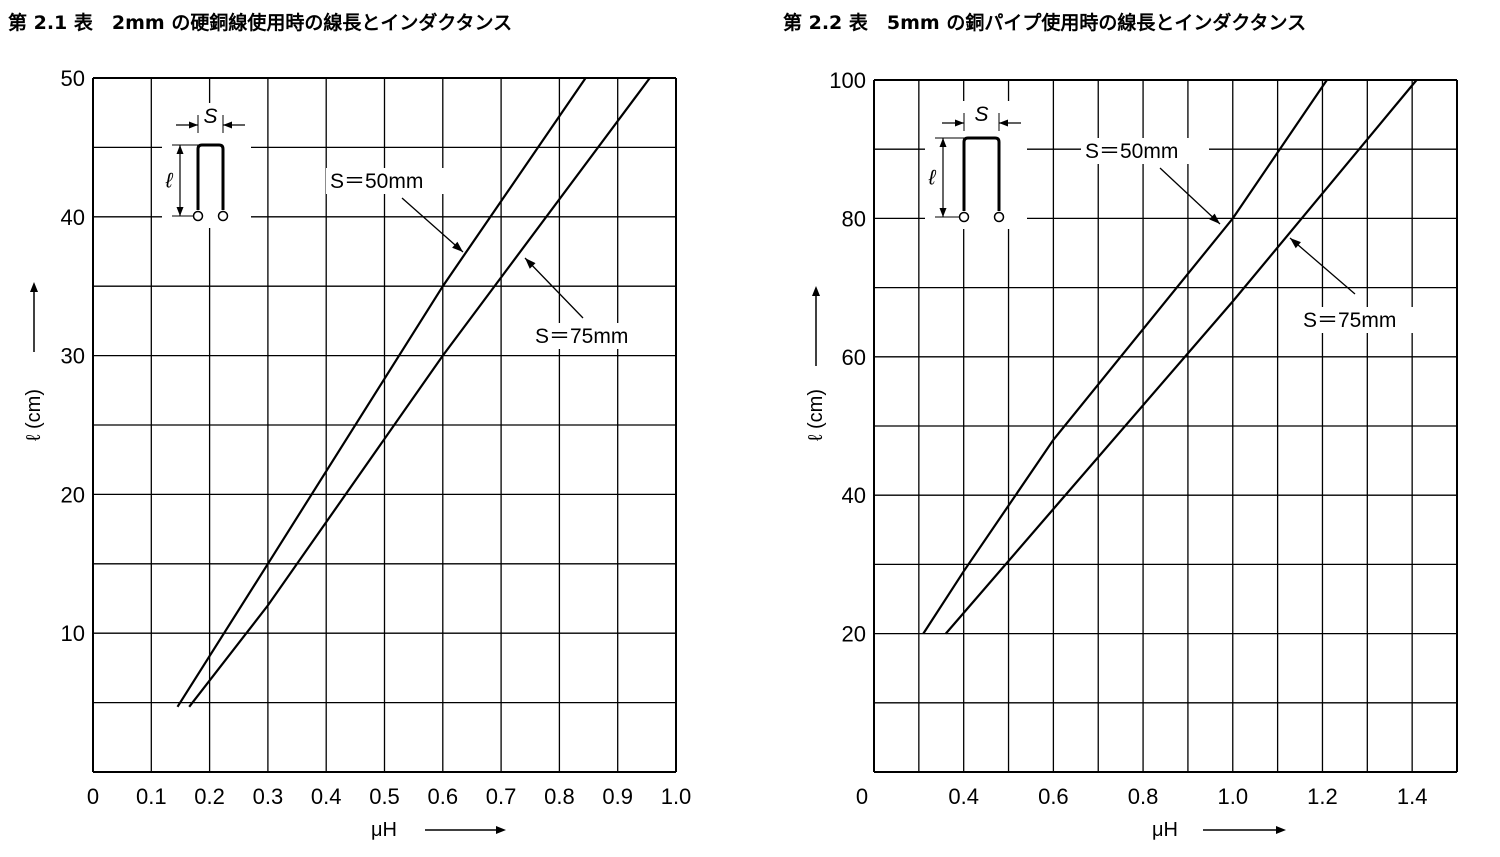 The width and height of the screenshot is (1500, 857). I want to click on y-tick-label: 60, so click(854, 357).